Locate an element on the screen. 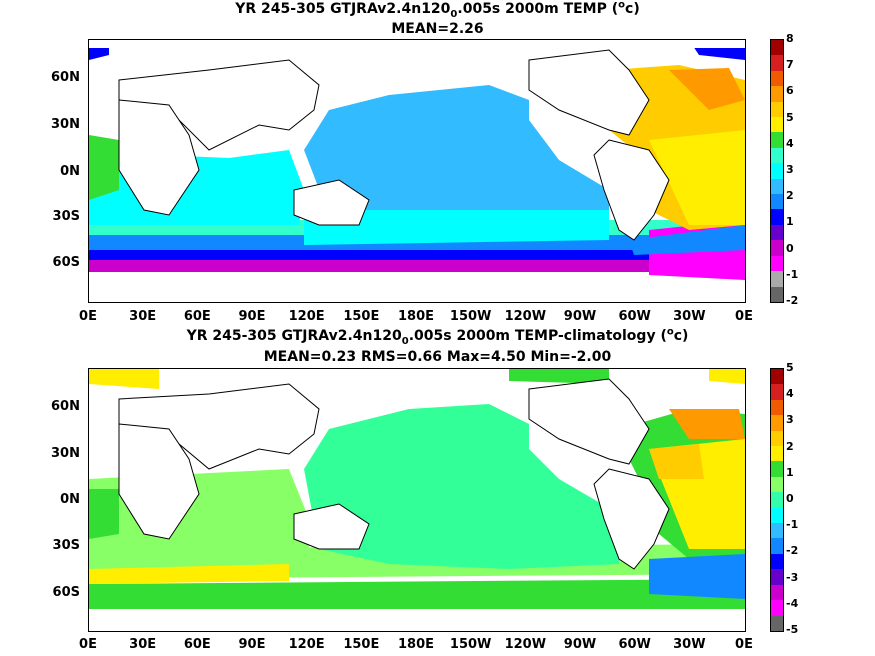 This screenshot has height=656, width=875. top-colorbar-label: 3 is located at coordinates (790, 169).